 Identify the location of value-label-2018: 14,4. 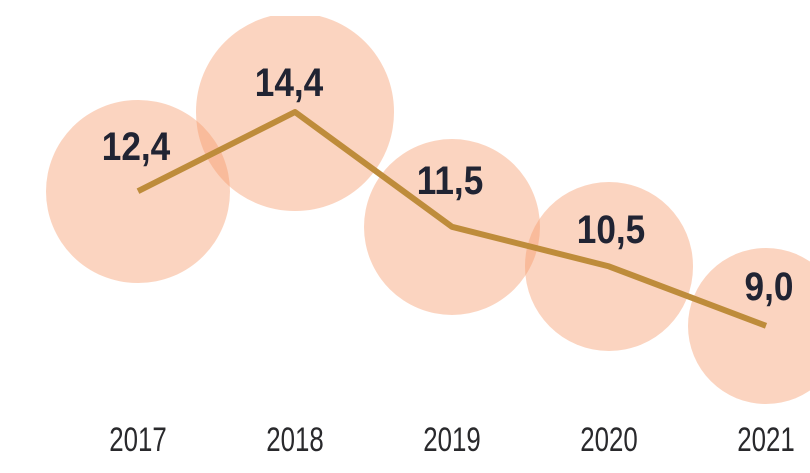
(289, 83).